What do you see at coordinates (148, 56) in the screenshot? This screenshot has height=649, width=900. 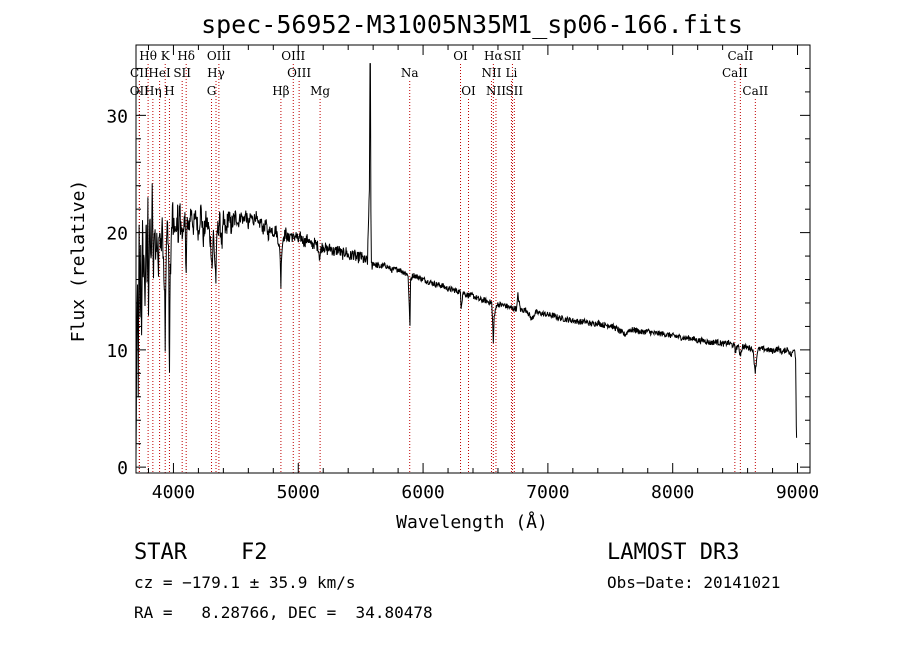 I see `spectral-line-label: Hθ` at bounding box center [148, 56].